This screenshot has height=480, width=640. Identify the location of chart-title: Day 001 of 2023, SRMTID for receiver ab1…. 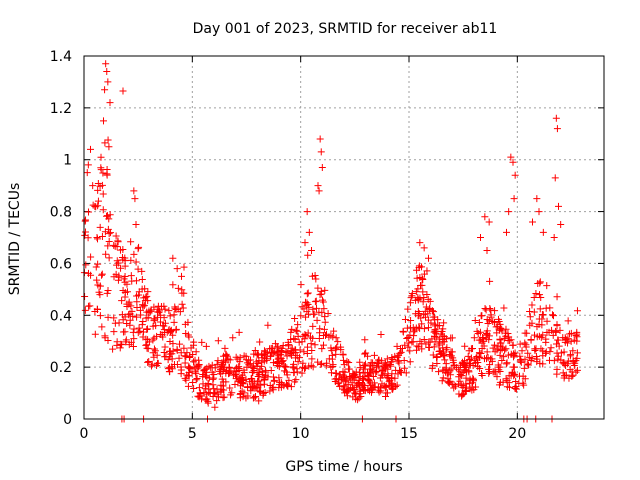
(345, 29).